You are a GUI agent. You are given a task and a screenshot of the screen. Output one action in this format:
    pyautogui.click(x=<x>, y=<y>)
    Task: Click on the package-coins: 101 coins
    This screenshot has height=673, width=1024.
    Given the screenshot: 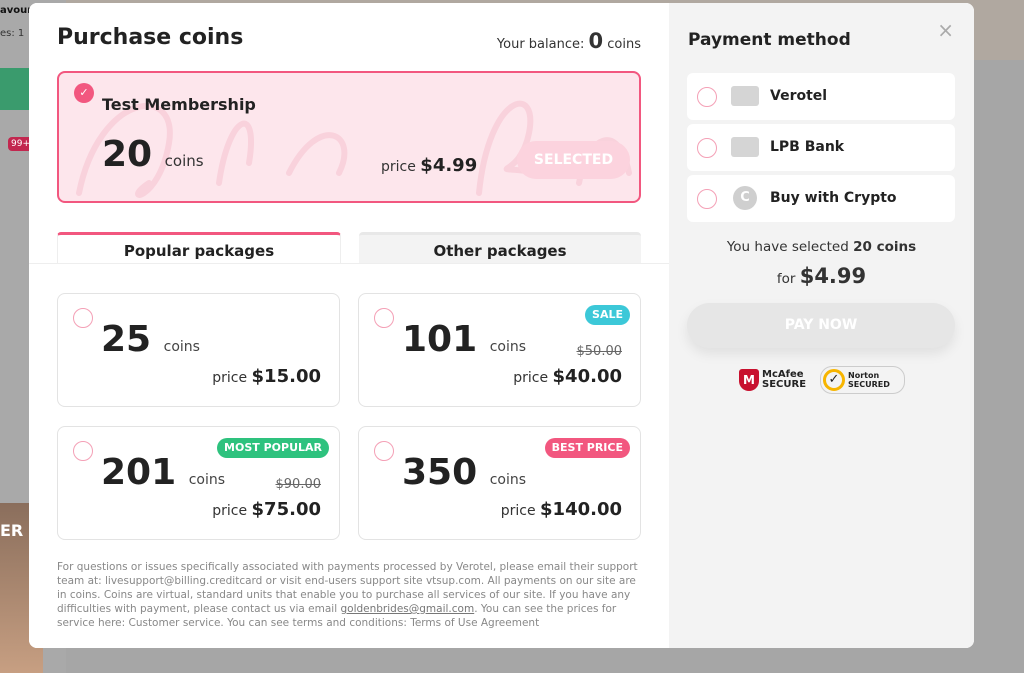 What is the action you would take?
    pyautogui.click(x=464, y=343)
    